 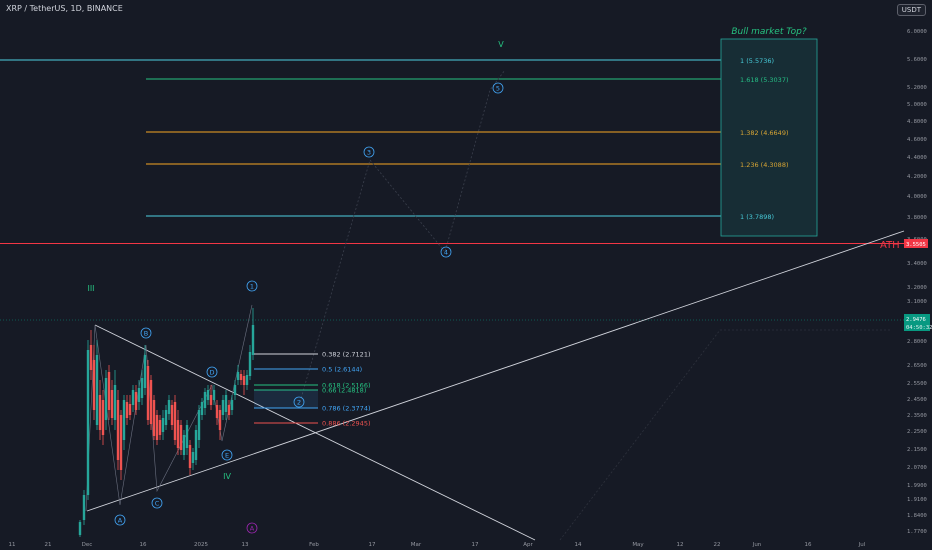 What do you see at coordinates (475, 545) in the screenshot?
I see `time-tick: 17` at bounding box center [475, 545].